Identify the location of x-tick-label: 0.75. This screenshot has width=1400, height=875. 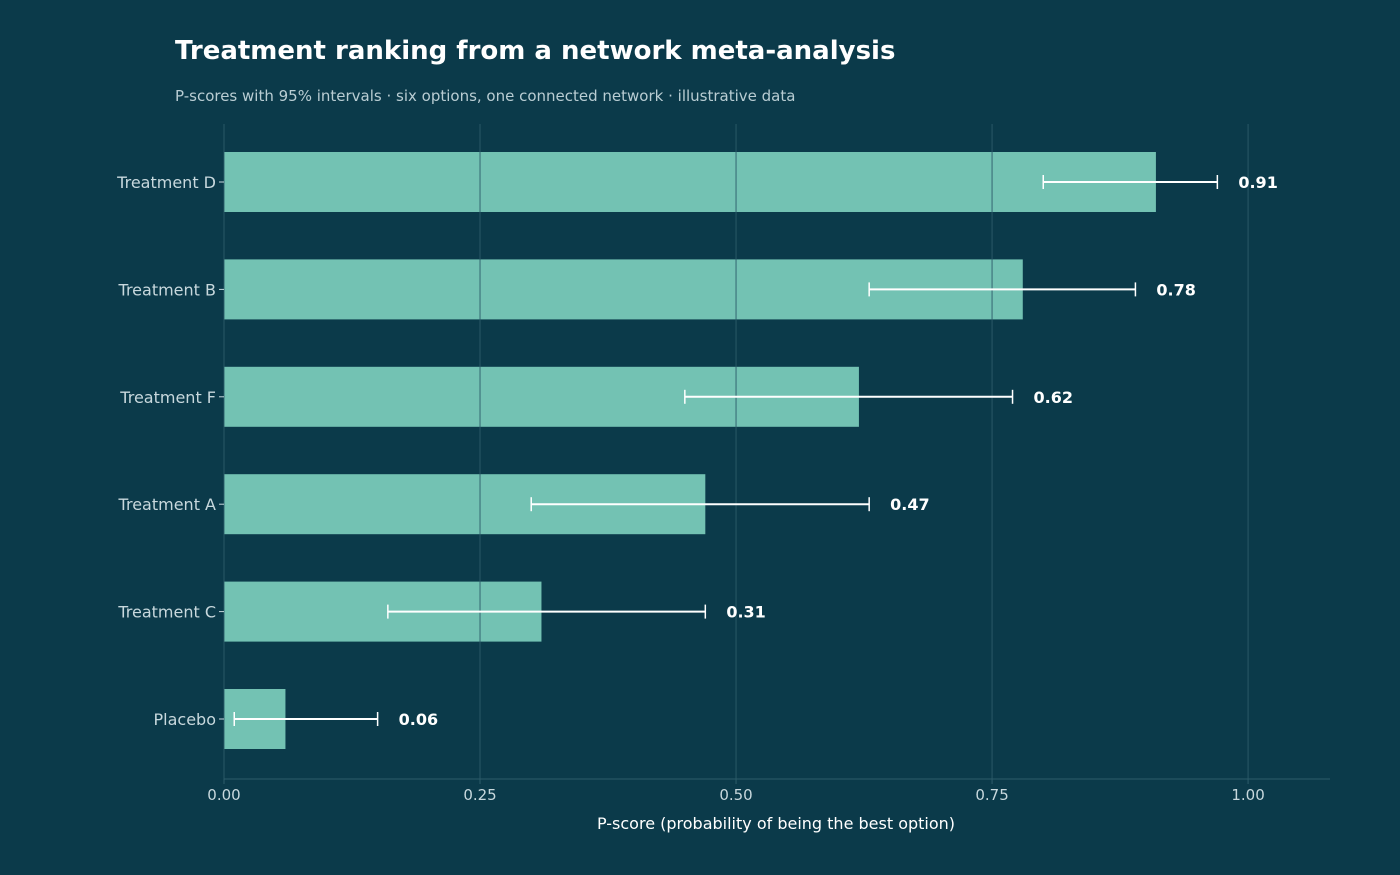
(991, 795).